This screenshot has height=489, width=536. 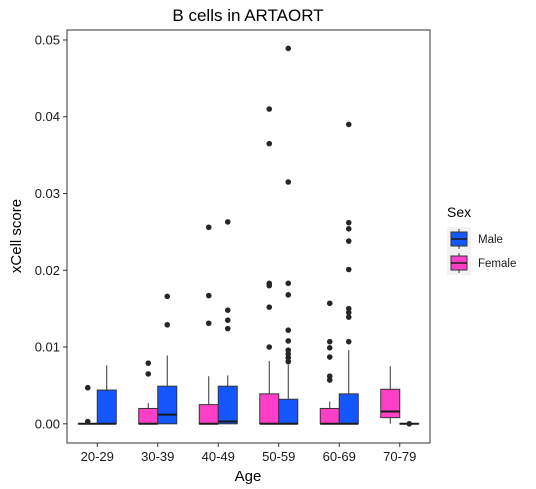 What do you see at coordinates (47, 193) in the screenshot?
I see `y-tick-label: 0.03` at bounding box center [47, 193].